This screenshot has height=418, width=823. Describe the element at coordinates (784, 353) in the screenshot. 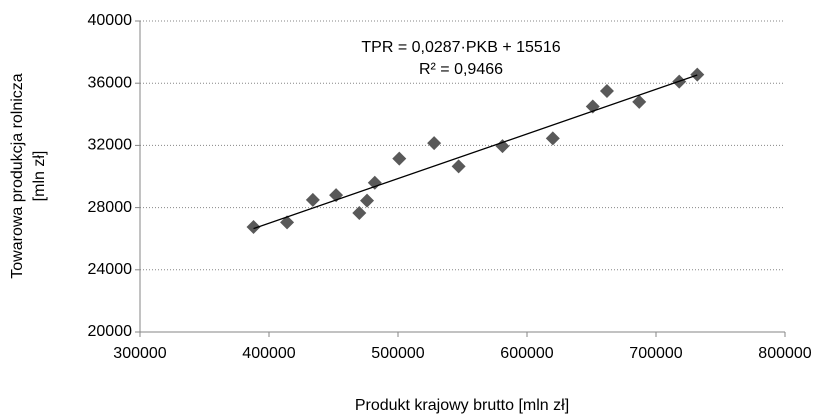

I see `x-tick-label: 800000` at that location.